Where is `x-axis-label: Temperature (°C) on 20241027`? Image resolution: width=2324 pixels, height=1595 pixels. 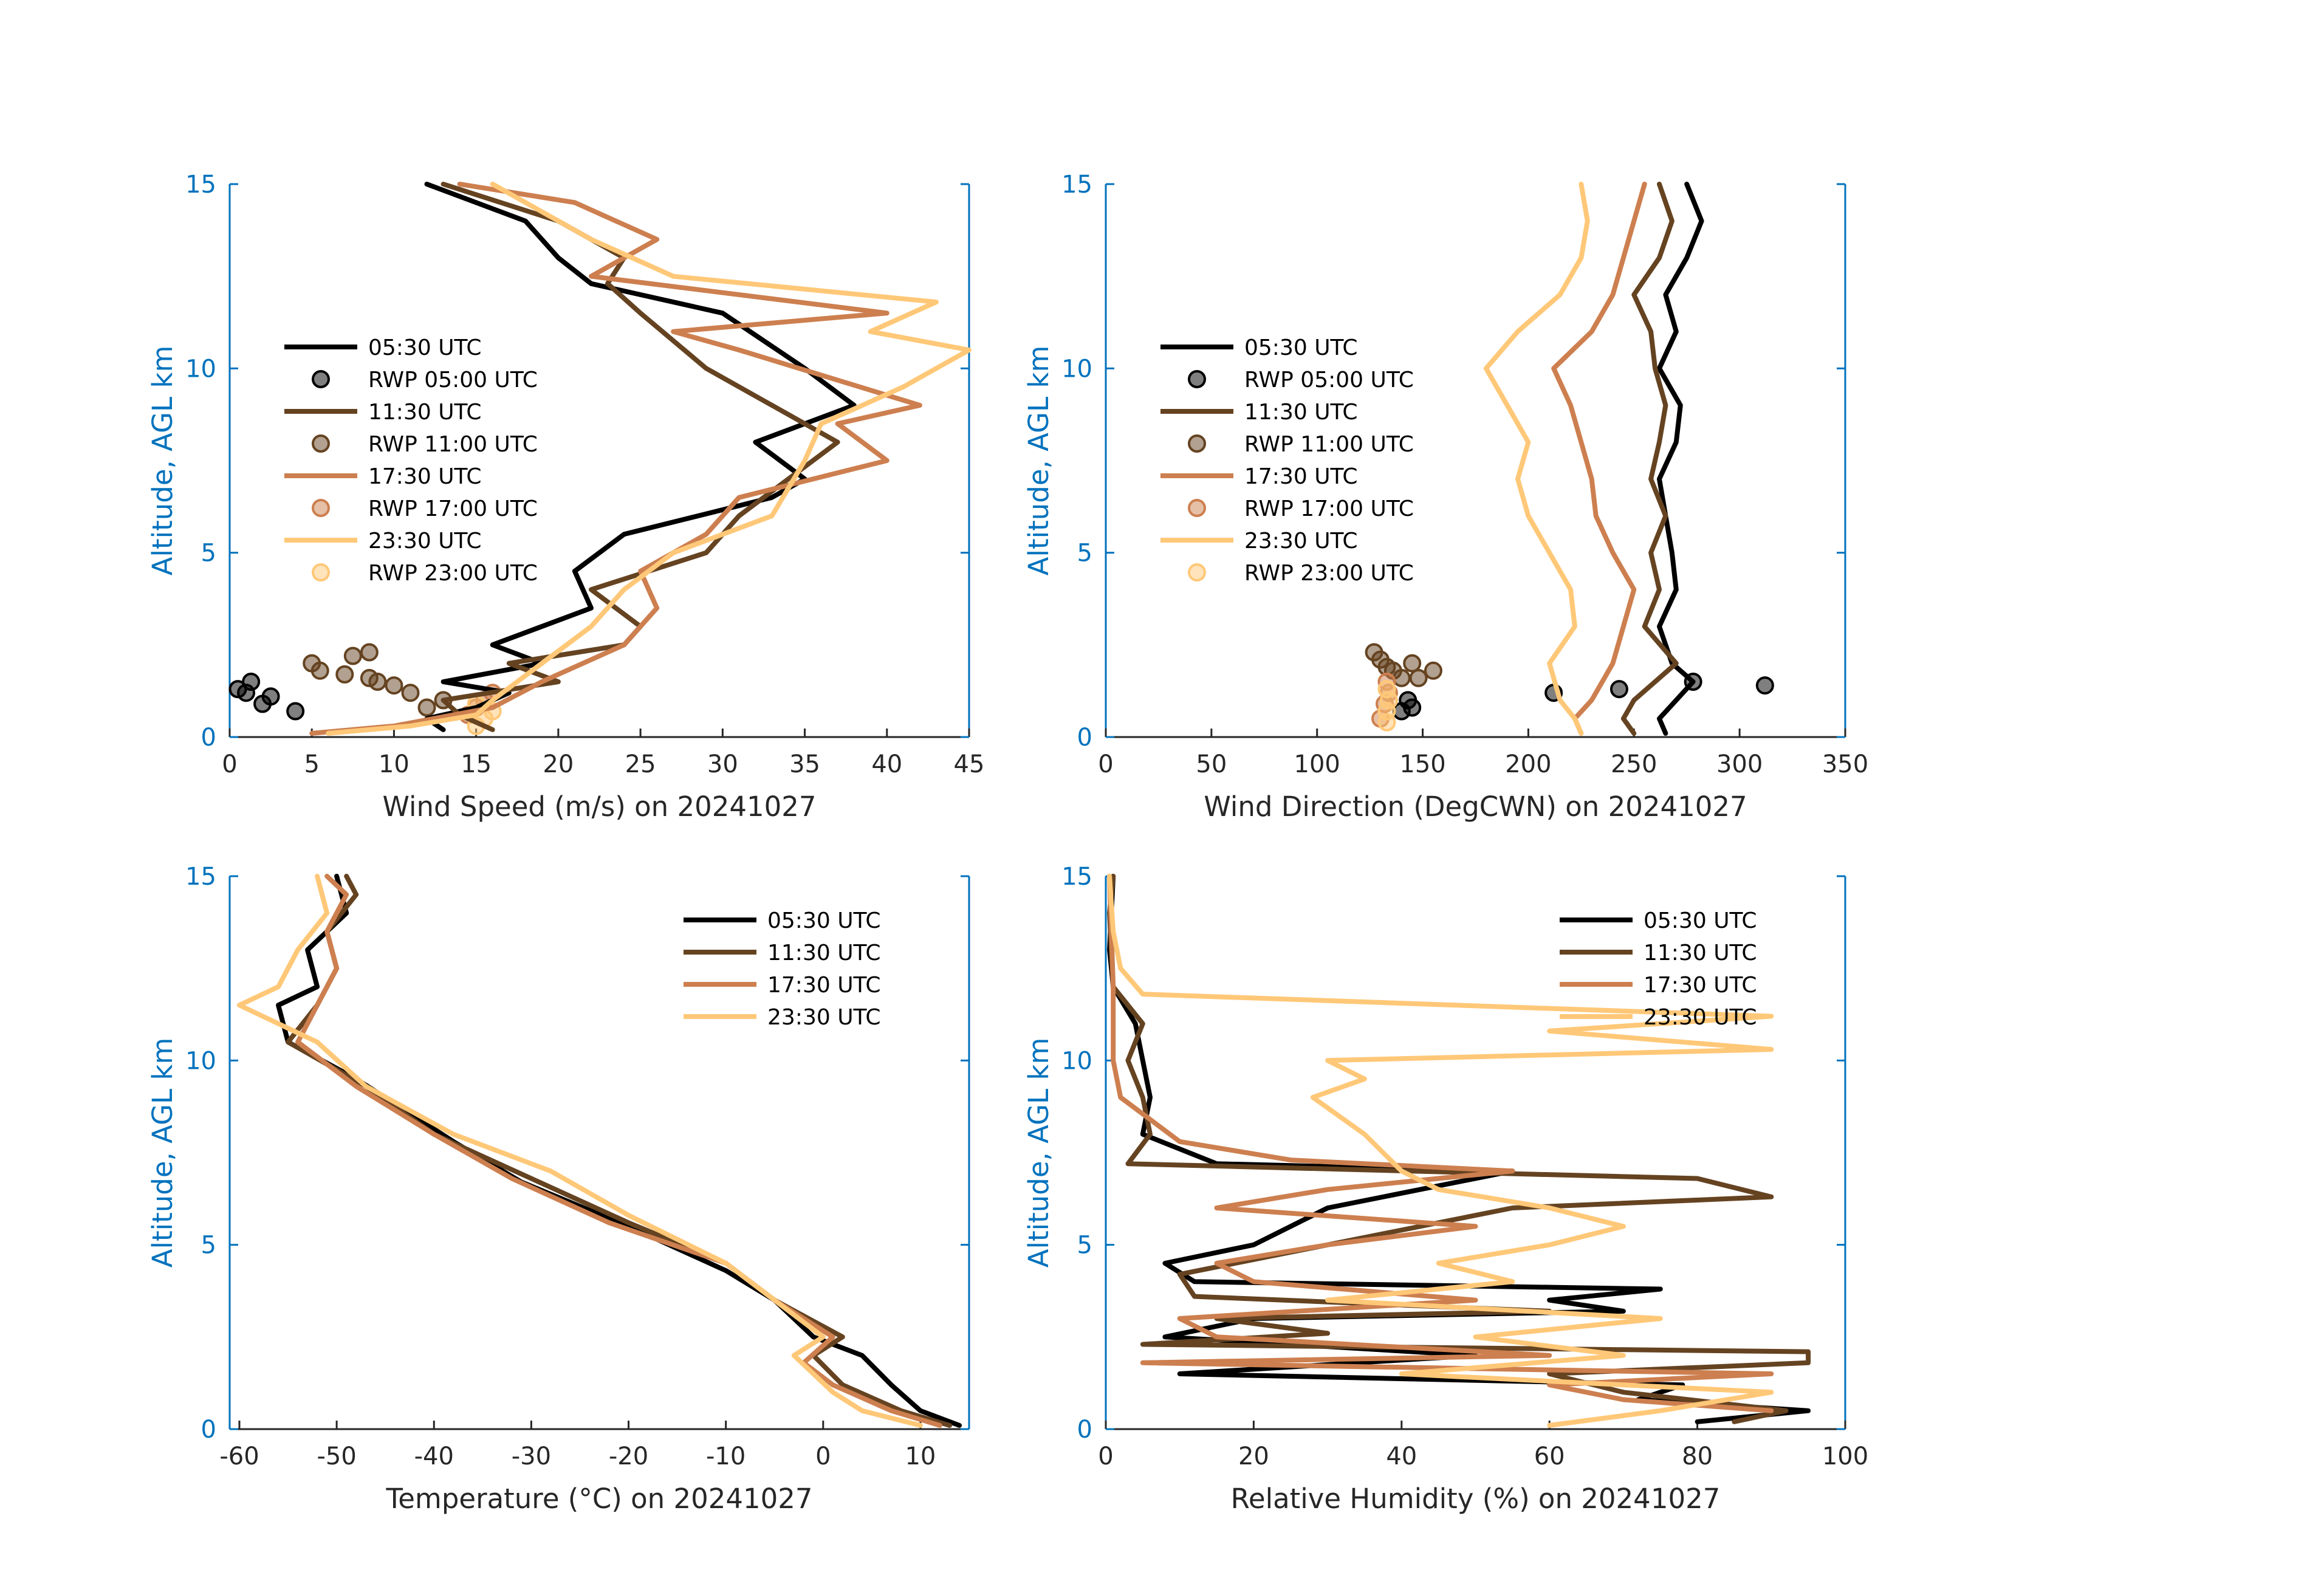 x-axis-label: Temperature (°C) on 20241027 is located at coordinates (598, 1499).